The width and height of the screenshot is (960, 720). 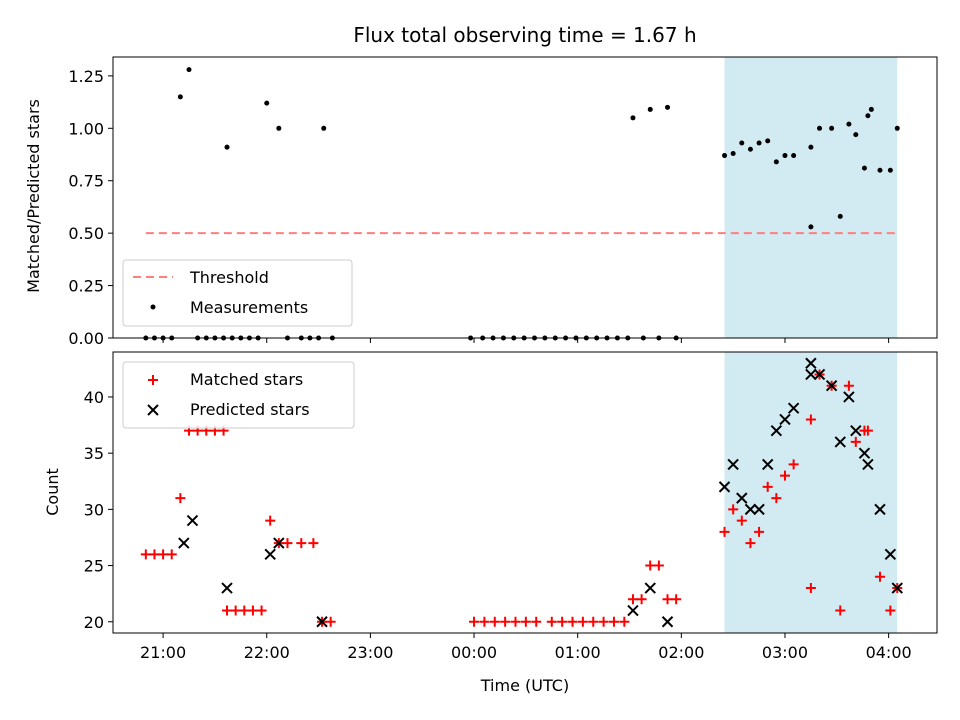 I want to click on bottom-y-tick-label: 40, so click(x=94, y=397).